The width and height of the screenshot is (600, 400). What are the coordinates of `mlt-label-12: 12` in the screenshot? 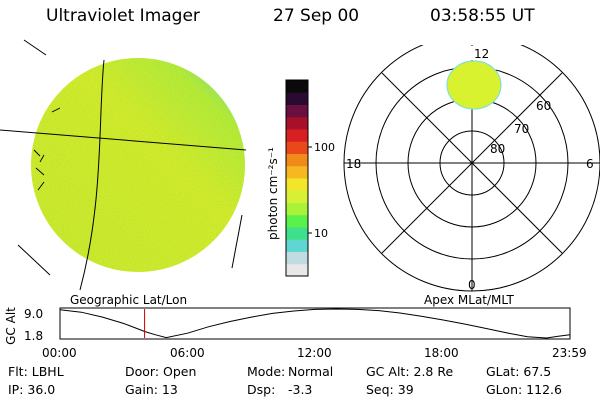 It's located at (481, 54).